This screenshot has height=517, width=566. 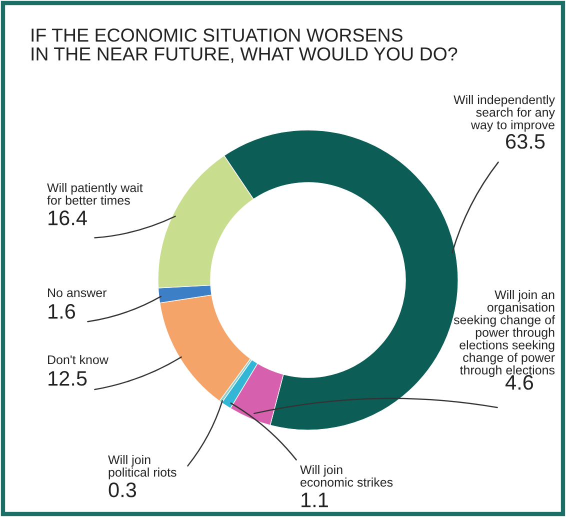 What do you see at coordinates (62, 311) in the screenshot?
I see `data-label: 1.6` at bounding box center [62, 311].